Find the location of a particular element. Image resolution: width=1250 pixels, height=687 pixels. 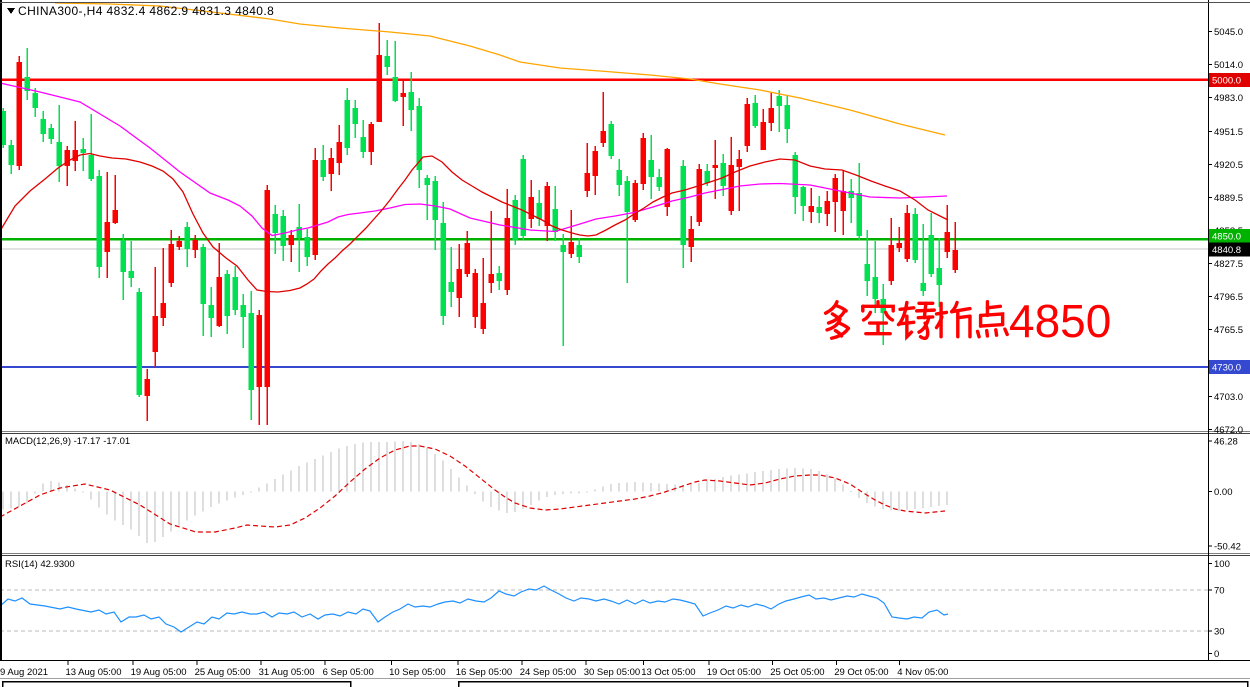

svg-text: 4703.0 is located at coordinates (1228, 397).